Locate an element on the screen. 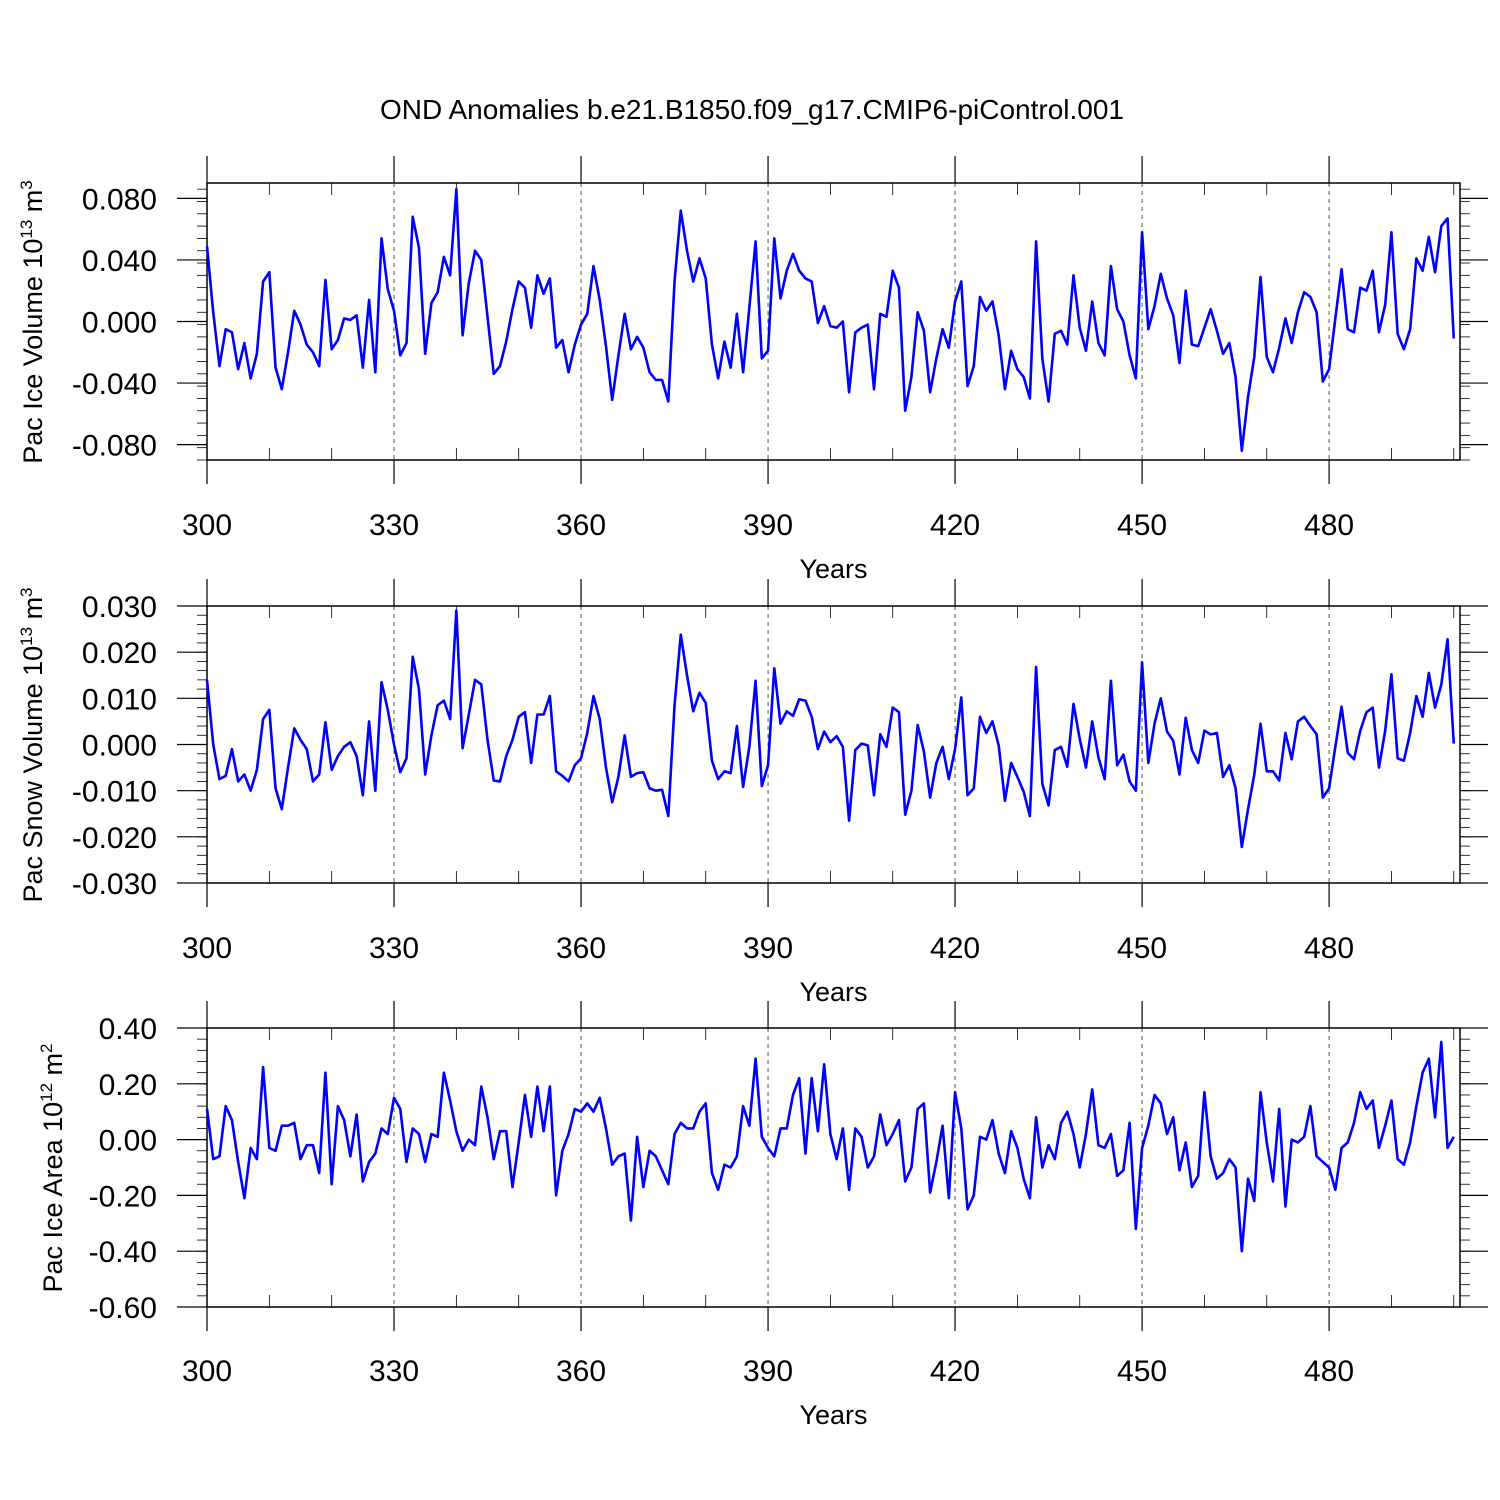 The height and width of the screenshot is (1500, 1500). y-tick-label: 0.010 is located at coordinates (119, 699).